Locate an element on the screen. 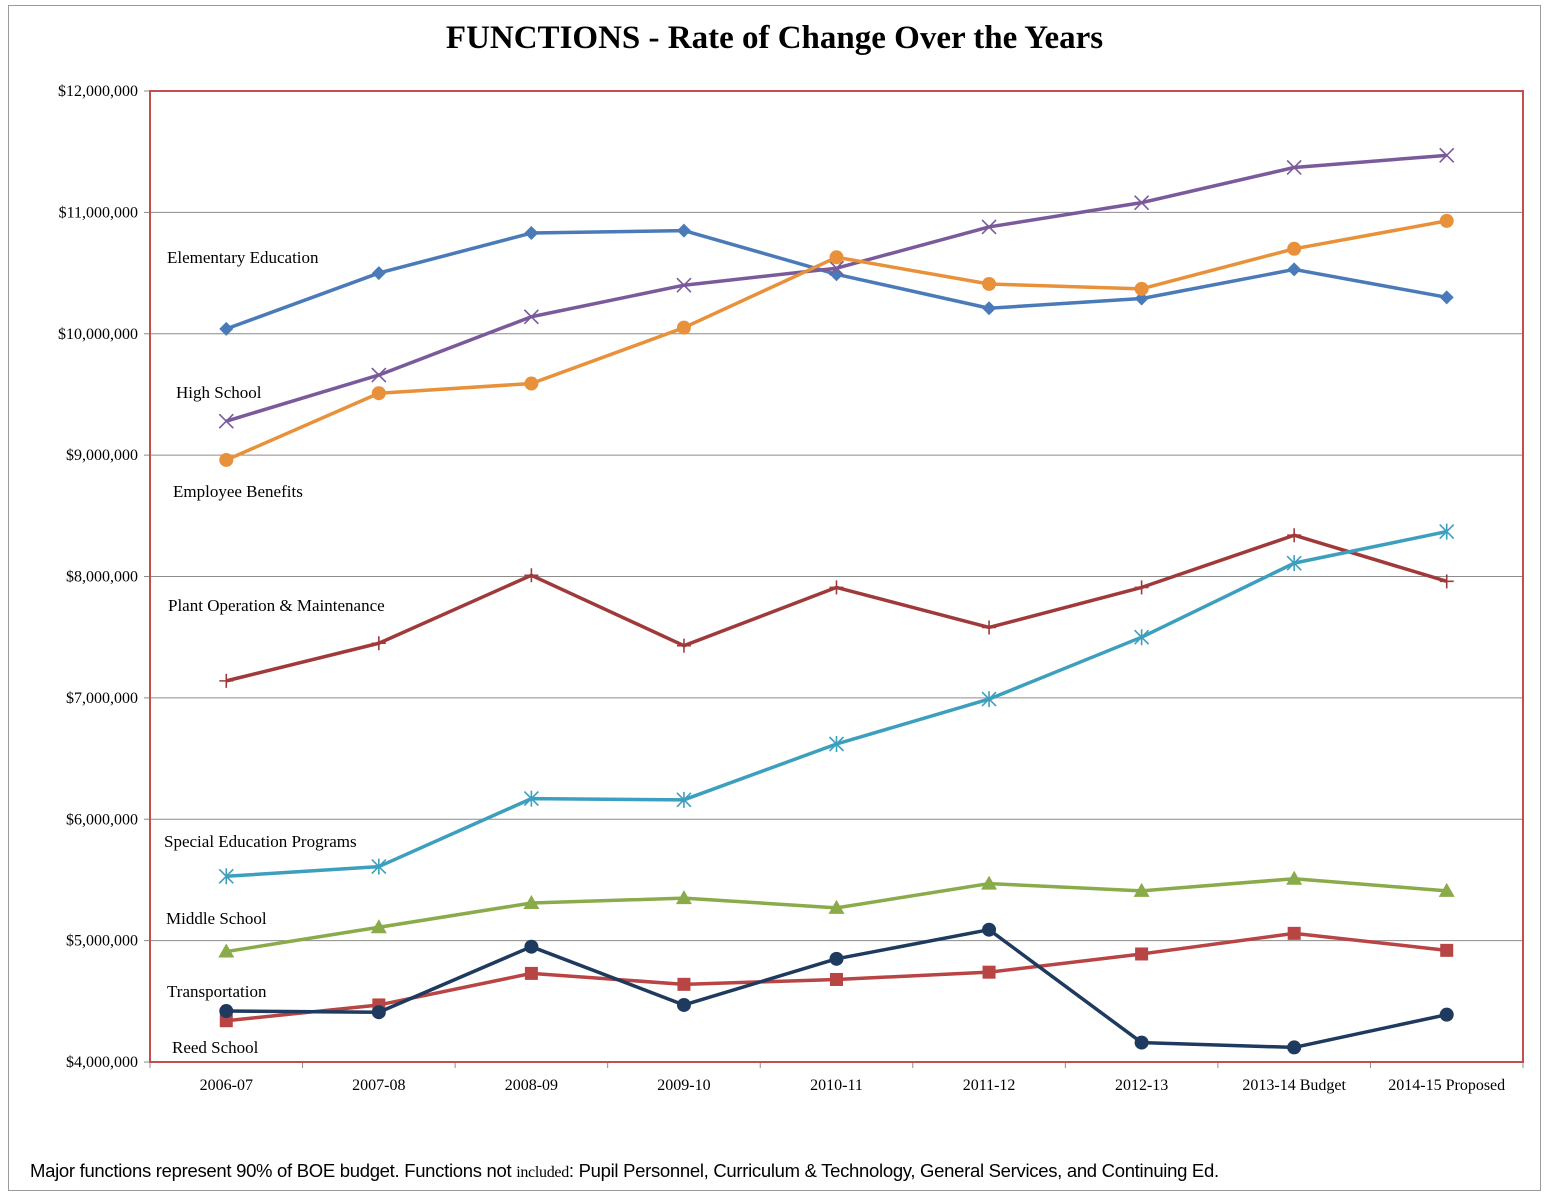 The width and height of the screenshot is (1549, 1194). series-label-transportation: Transportation is located at coordinates (217, 991).